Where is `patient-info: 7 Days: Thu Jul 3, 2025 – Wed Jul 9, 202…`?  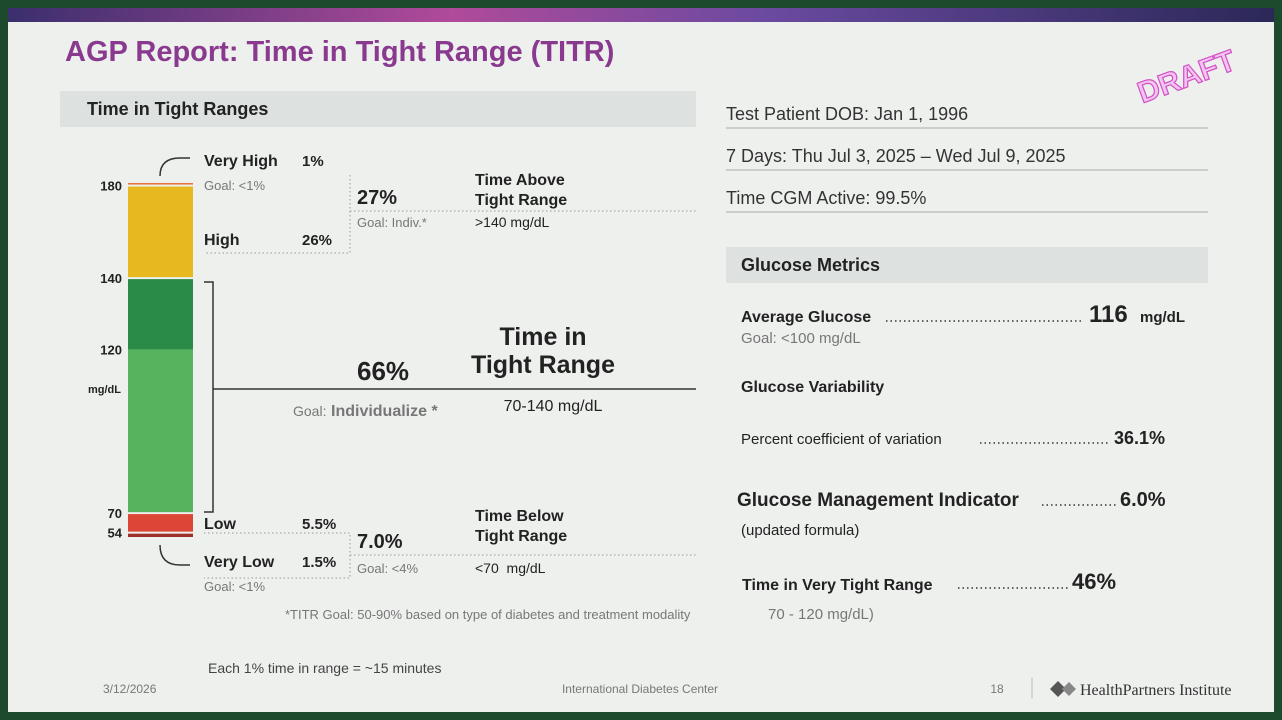
patient-info: 7 Days: Thu Jul 3, 2025 – Wed Jul 9, 202… is located at coordinates (896, 156).